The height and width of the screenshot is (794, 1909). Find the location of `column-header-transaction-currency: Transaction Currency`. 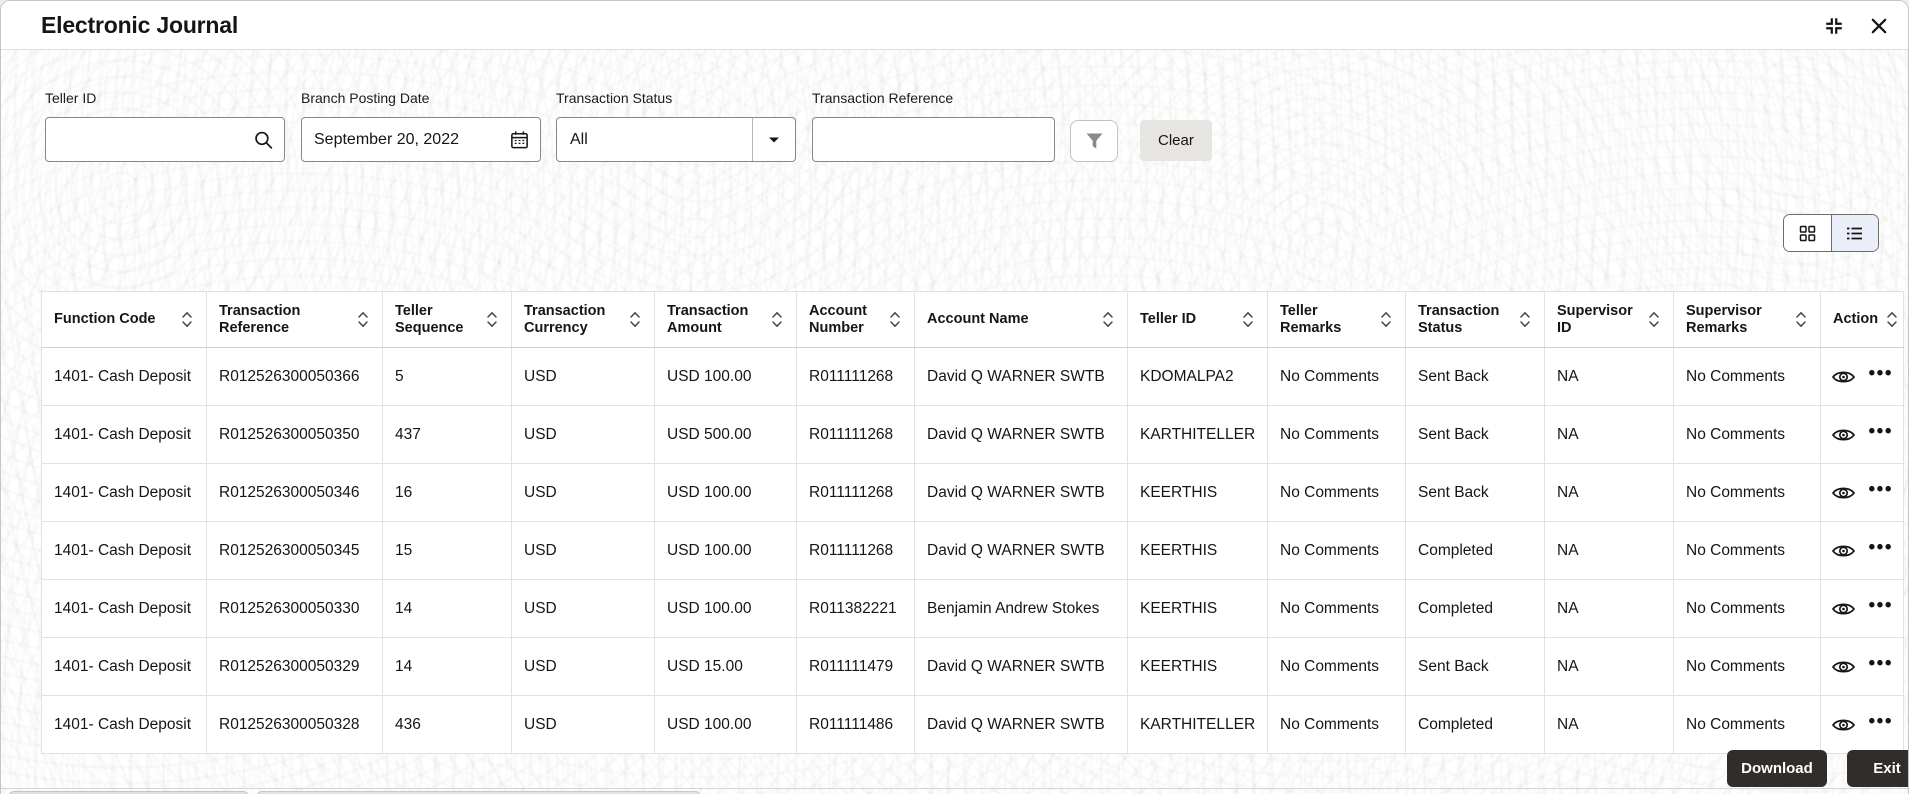

column-header-transaction-currency: Transaction Currency is located at coordinates (583, 319).